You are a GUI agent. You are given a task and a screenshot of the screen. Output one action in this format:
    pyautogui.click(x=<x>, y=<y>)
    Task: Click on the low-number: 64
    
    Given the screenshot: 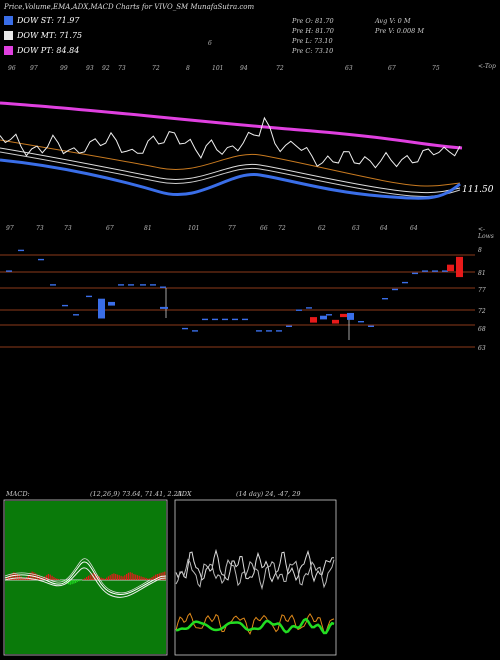 What is the action you would take?
    pyautogui.click(x=384, y=228)
    